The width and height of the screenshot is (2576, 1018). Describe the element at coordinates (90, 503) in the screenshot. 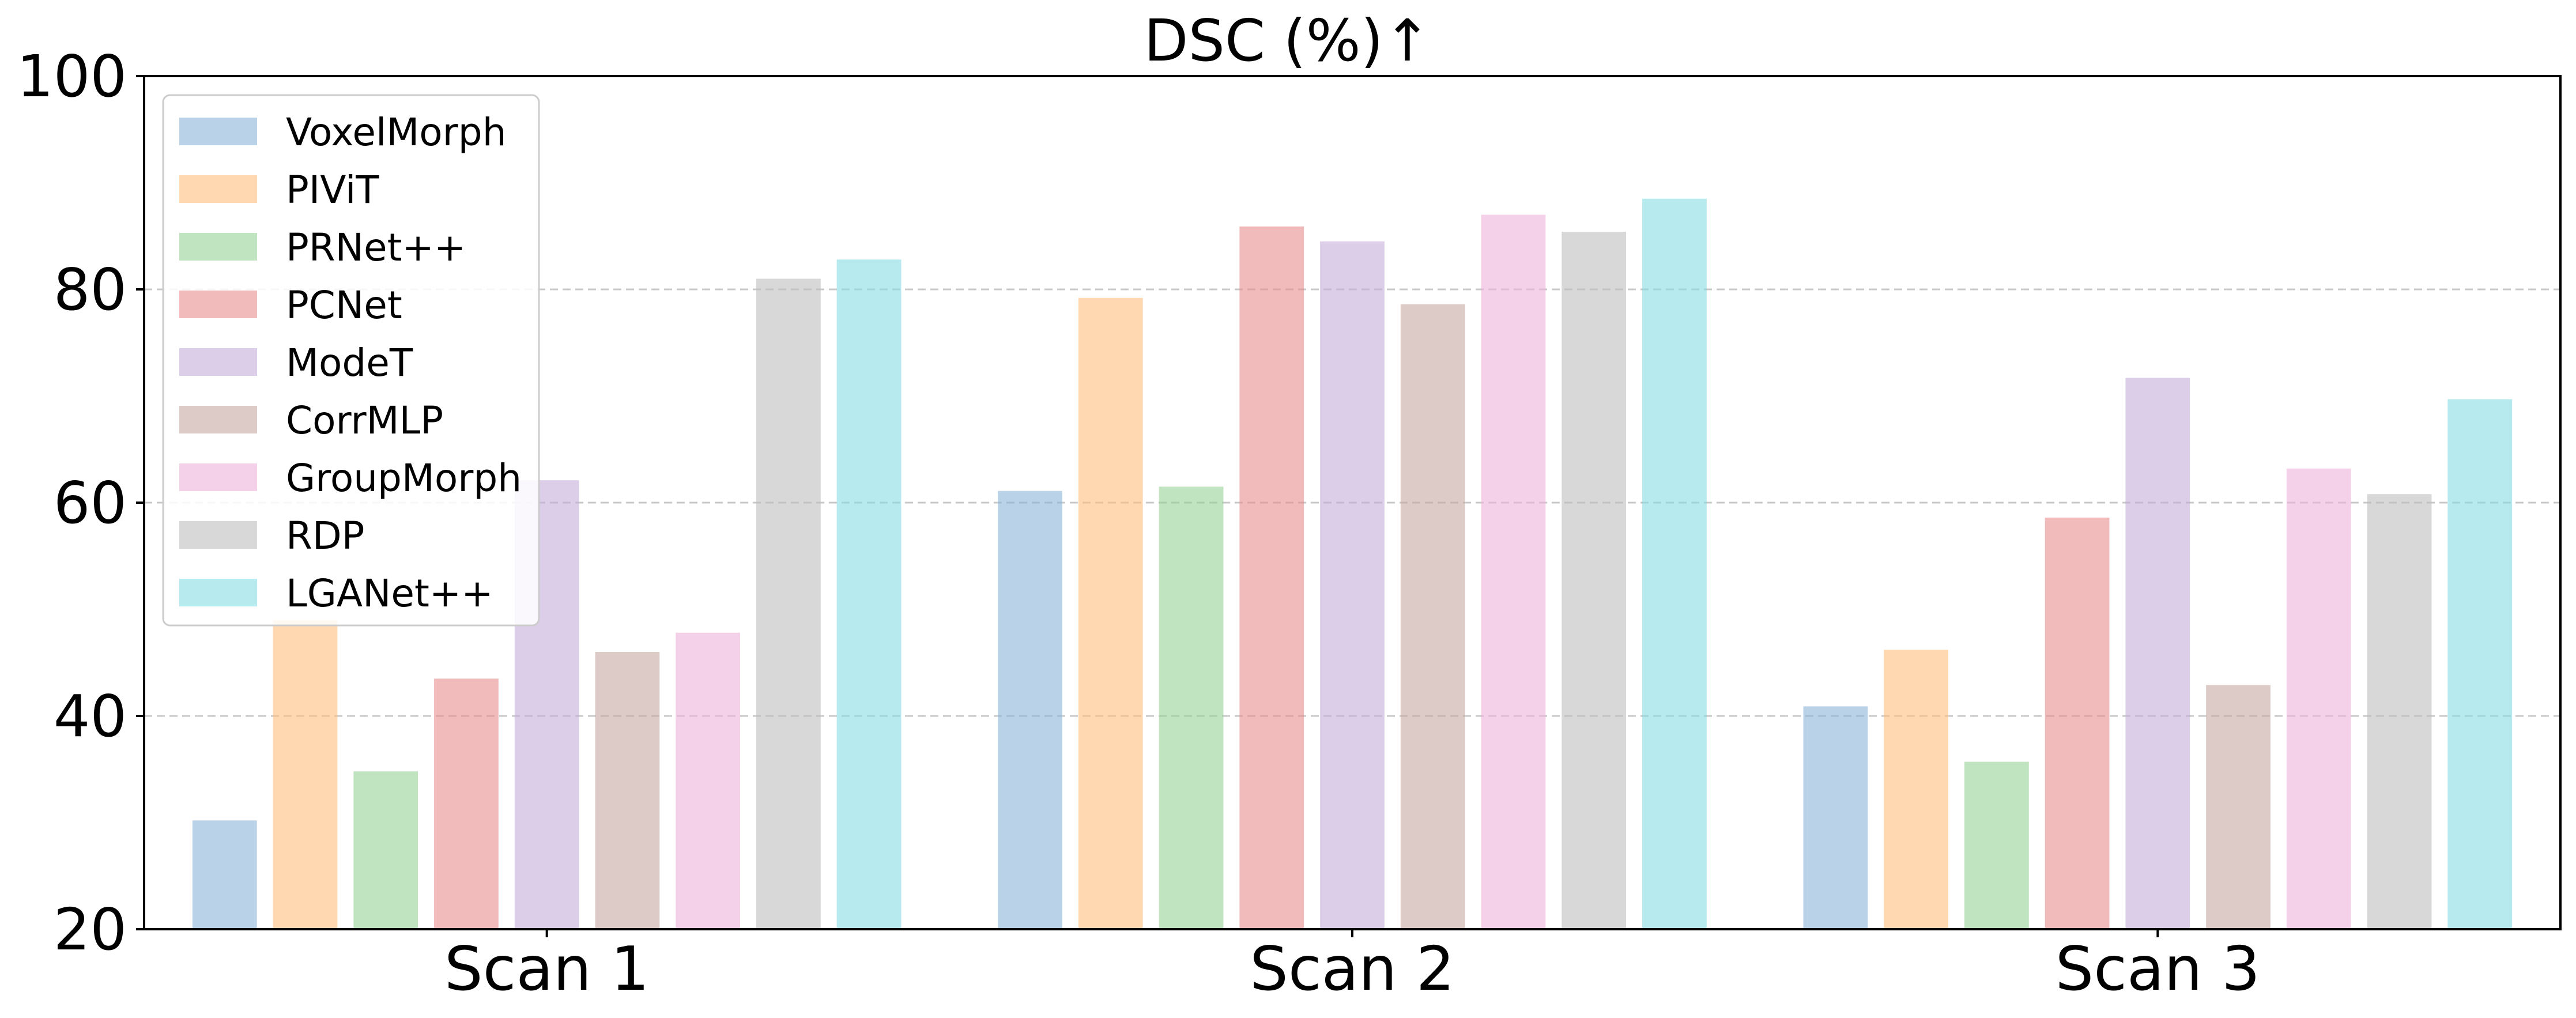

I see `y-tick-label: 60` at that location.